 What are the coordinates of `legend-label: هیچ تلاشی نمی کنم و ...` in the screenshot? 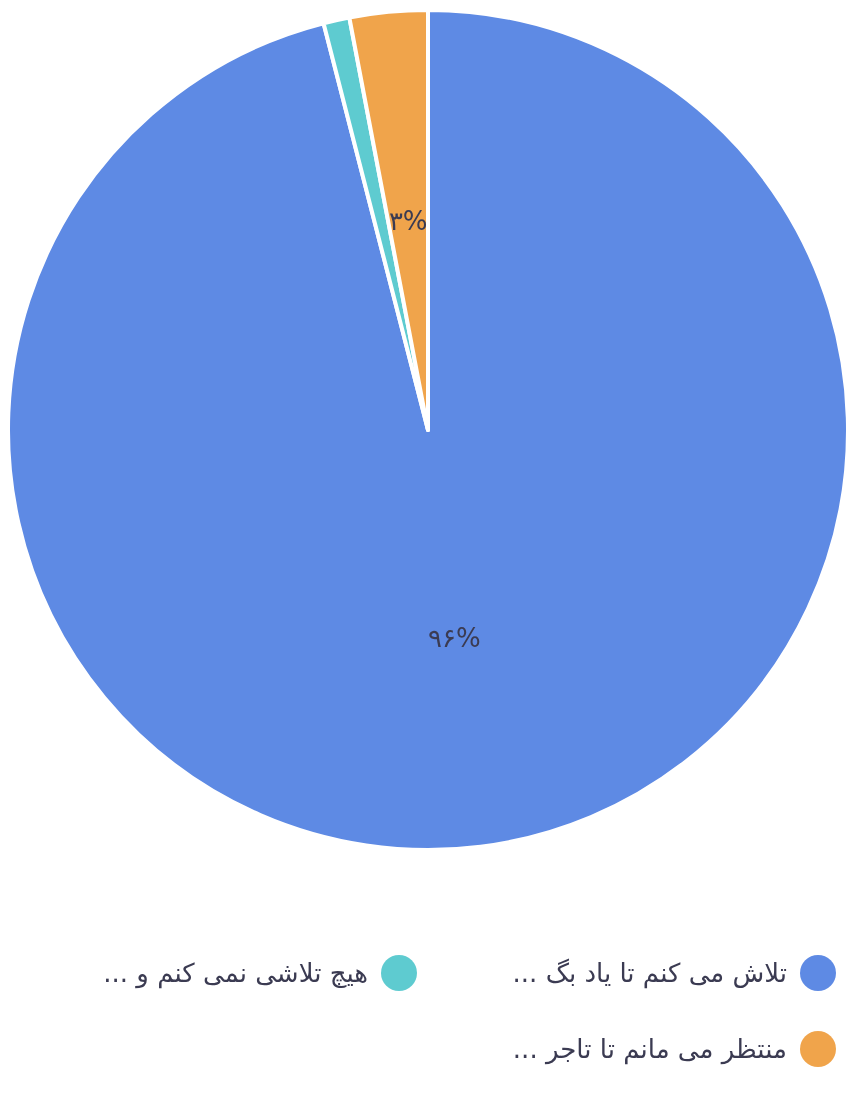 It's located at (235, 973).